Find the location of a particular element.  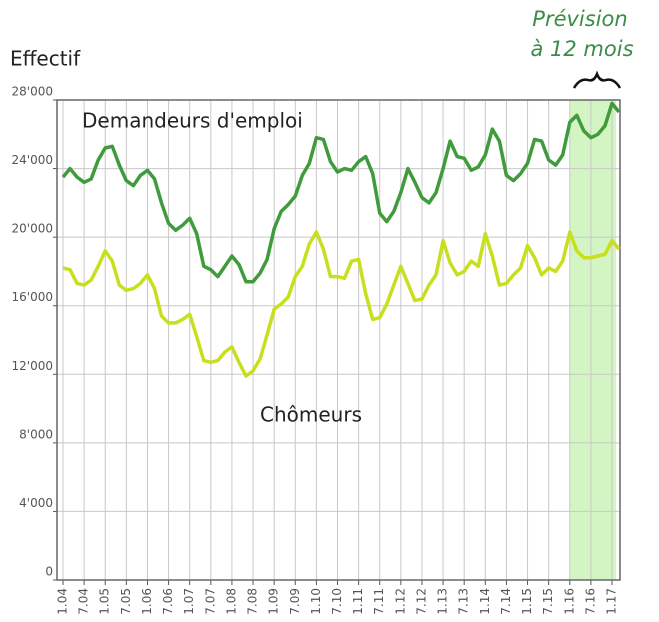

x-tick-label: 7.07 is located at coordinates (210, 601).